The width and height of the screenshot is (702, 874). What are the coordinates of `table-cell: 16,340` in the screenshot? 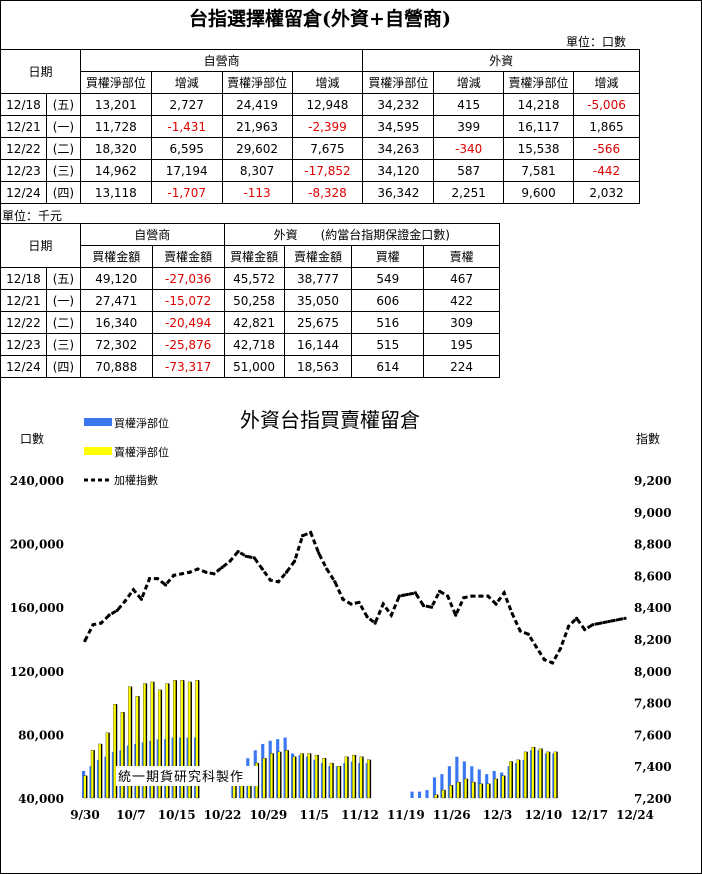 It's located at (116, 322).